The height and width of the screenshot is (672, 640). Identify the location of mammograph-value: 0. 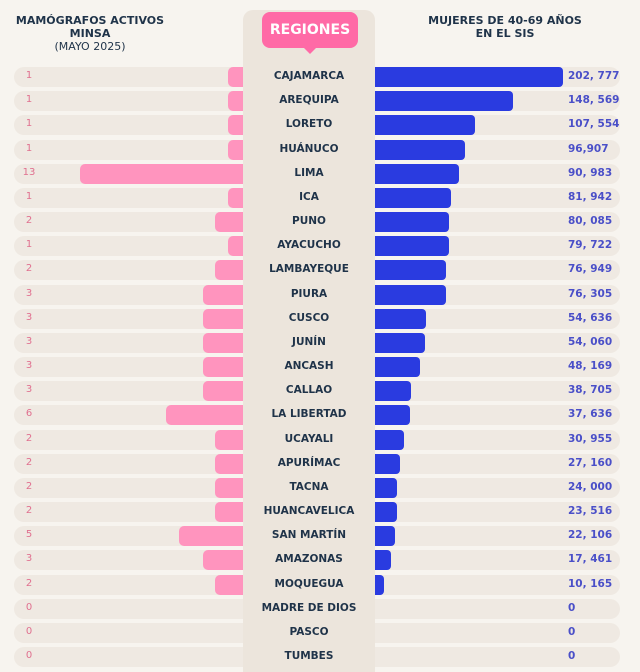
(29, 656).